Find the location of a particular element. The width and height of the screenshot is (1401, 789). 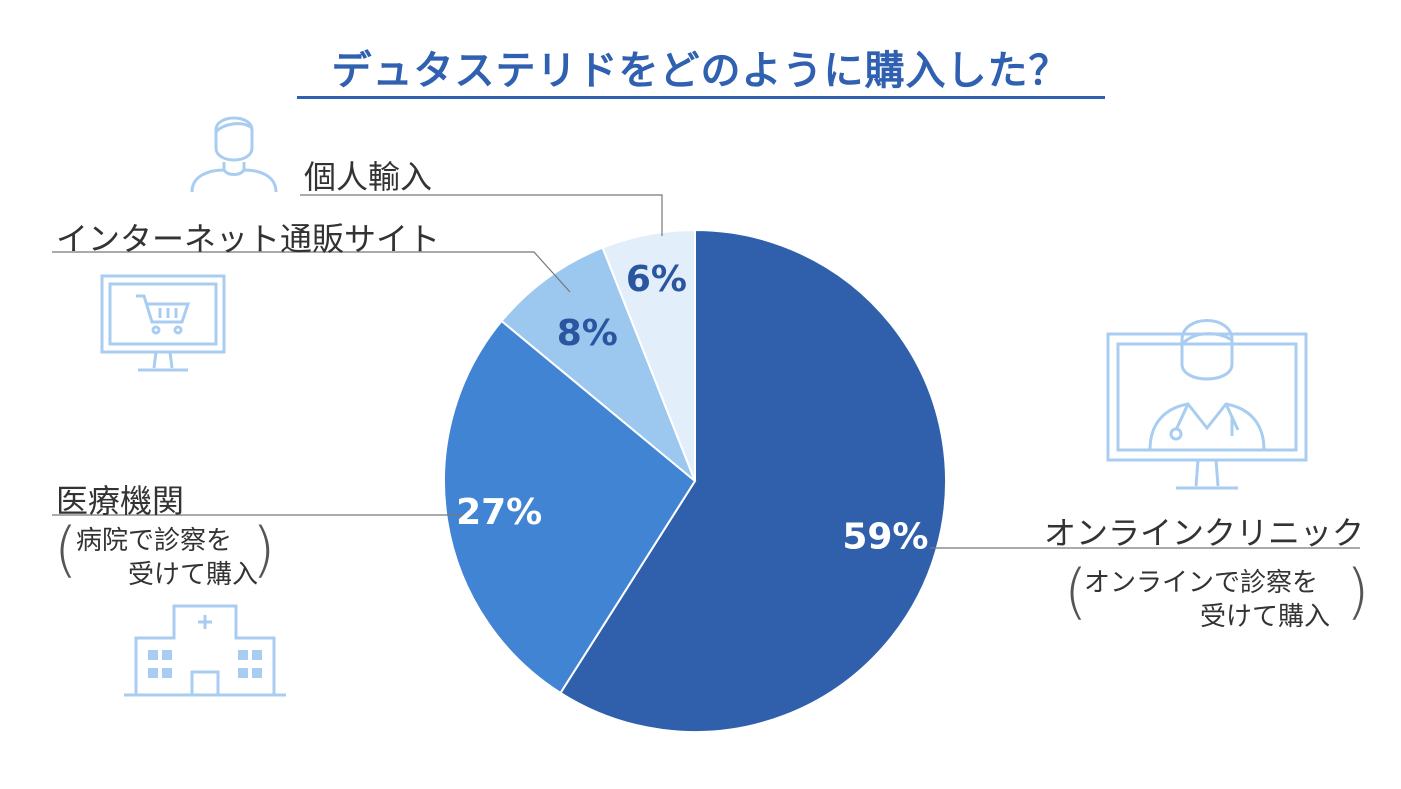

value-labels: 59% 27% 8%6% is located at coordinates (692, 408).